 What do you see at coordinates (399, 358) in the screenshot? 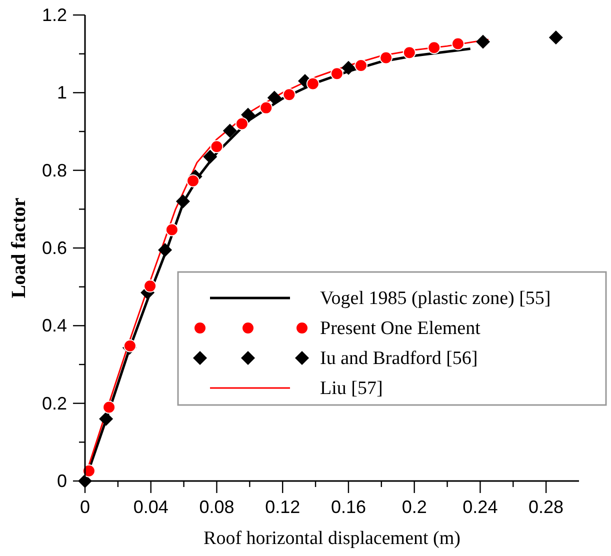
I see `legend-label: Iu and Bradford [56]` at bounding box center [399, 358].